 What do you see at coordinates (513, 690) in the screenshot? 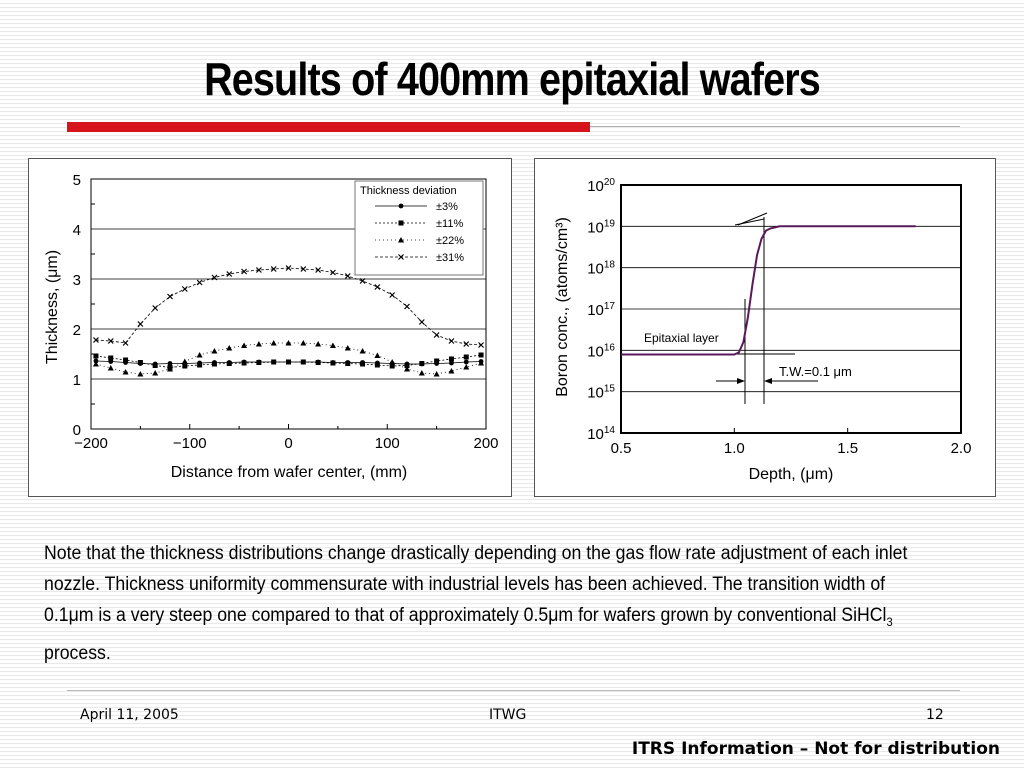
I see `footer-divider` at bounding box center [513, 690].